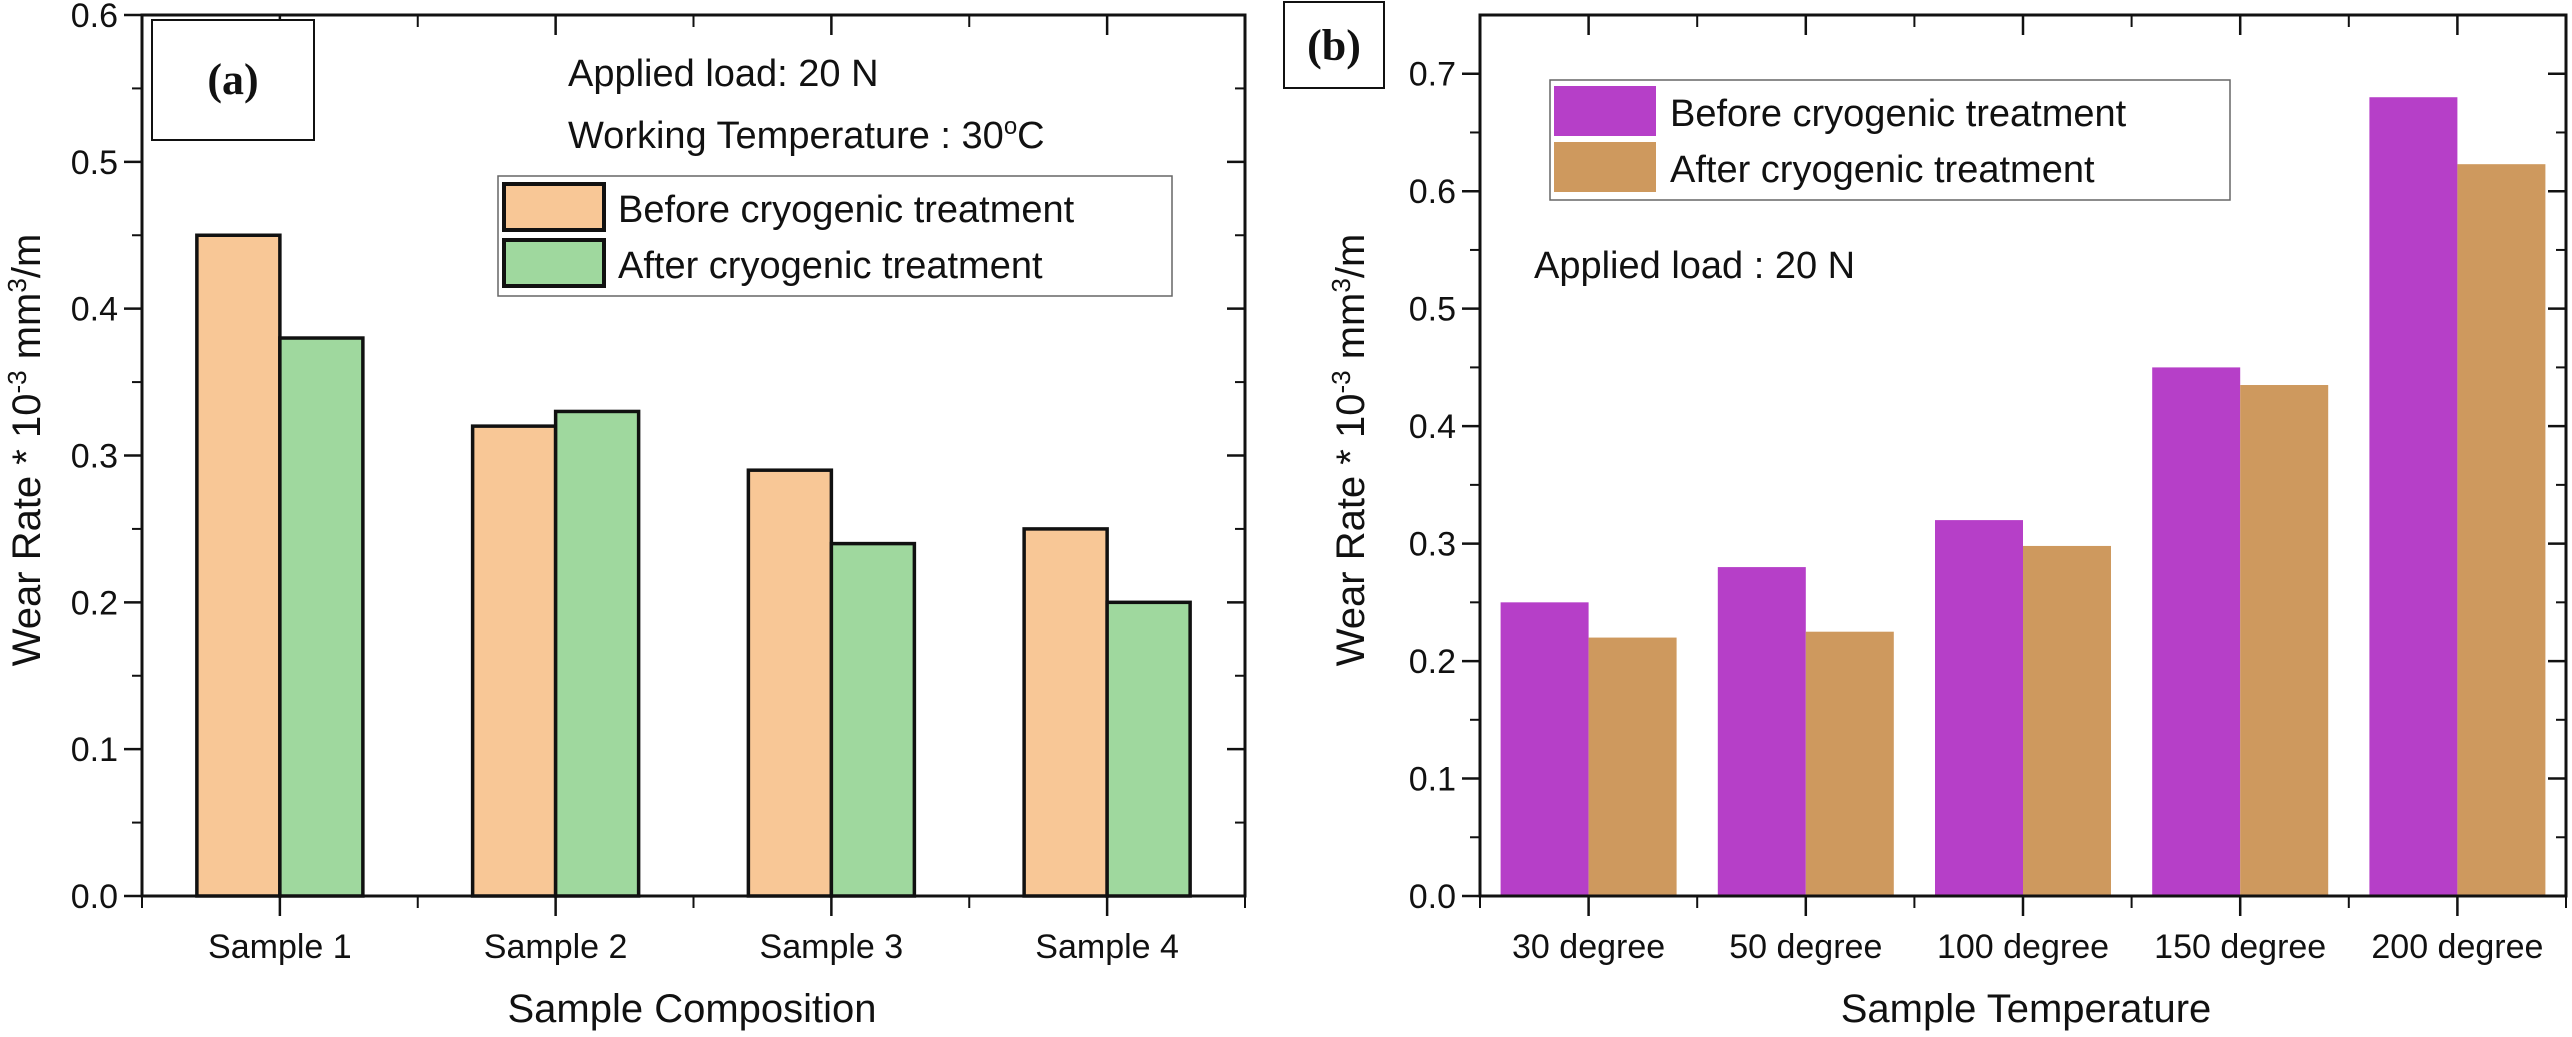 The width and height of the screenshot is (2572, 1037). I want to click on x-tick-label: 200 degree, so click(2457, 947).